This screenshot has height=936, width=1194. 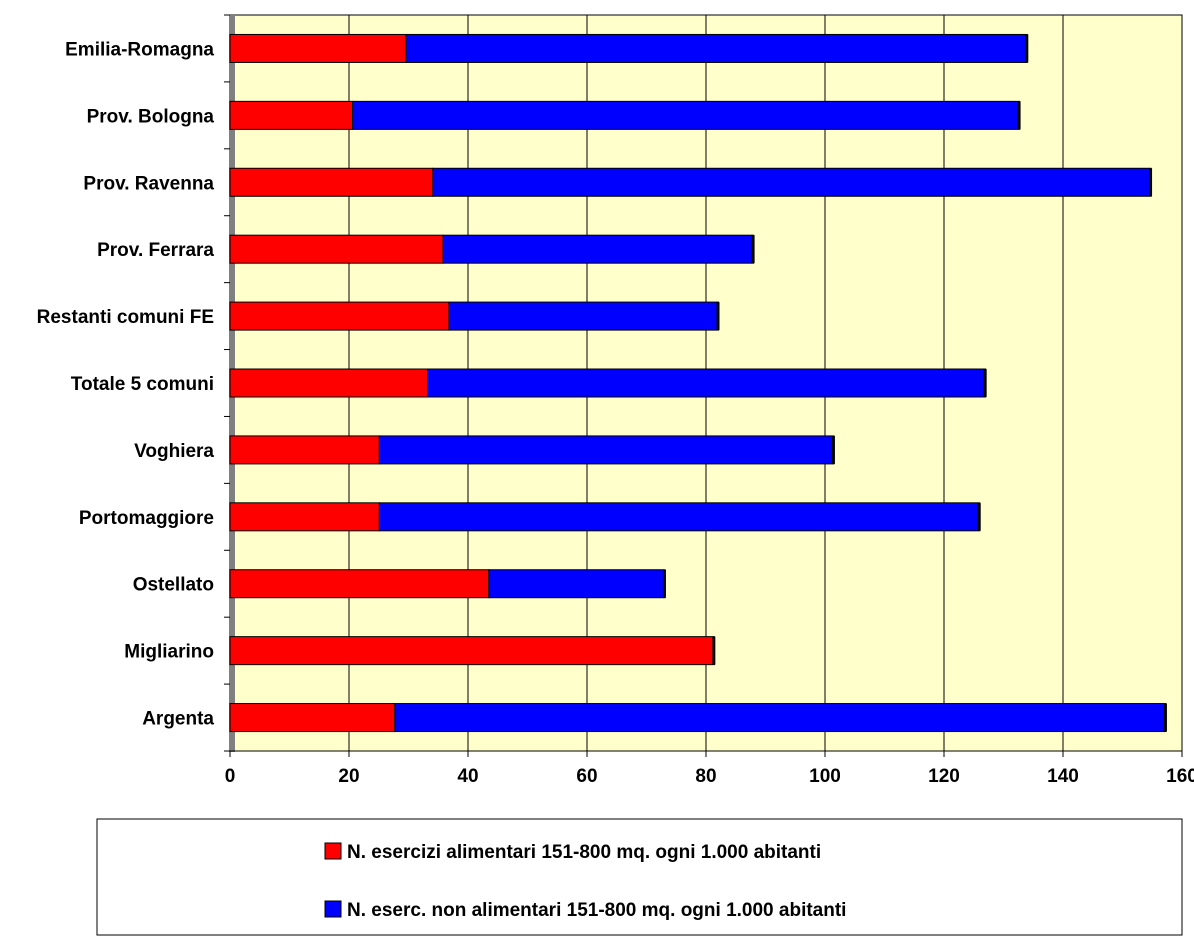 I want to click on category-label: Ostellato, so click(x=173, y=585).